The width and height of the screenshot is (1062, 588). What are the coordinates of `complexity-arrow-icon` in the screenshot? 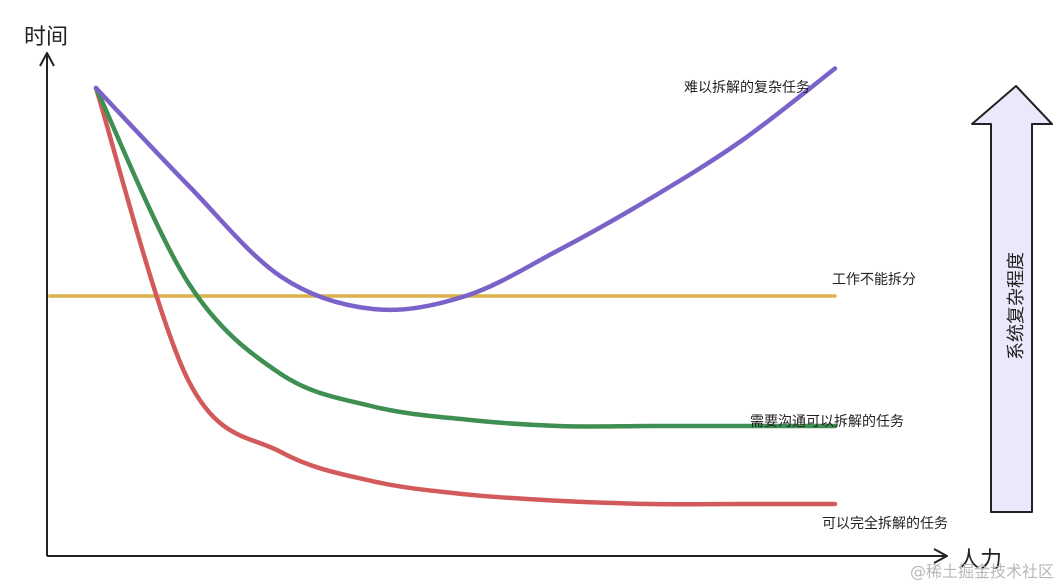 It's located at (1012, 299).